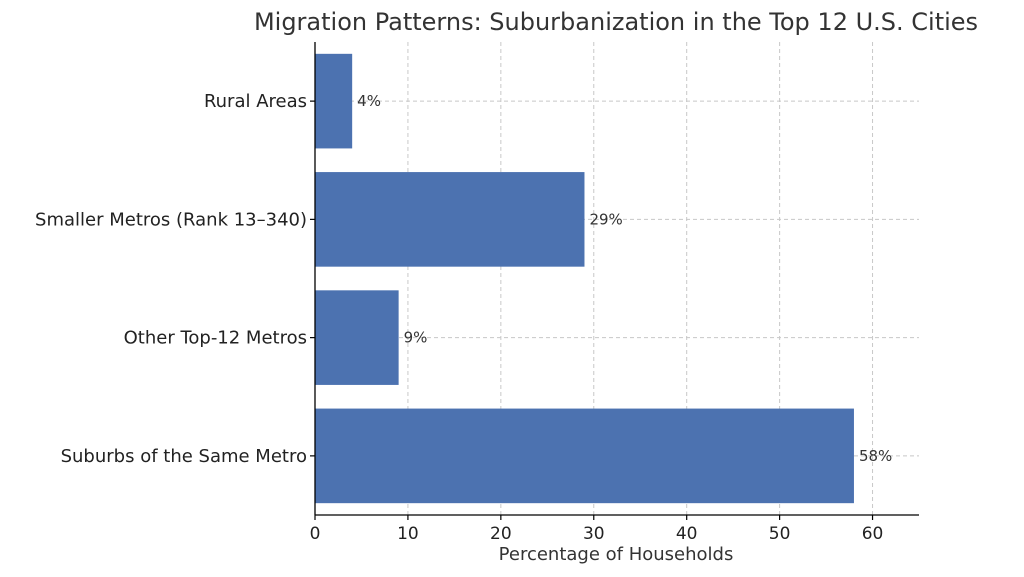 Image resolution: width=1024 pixels, height=577 pixels. I want to click on x-tick-label: 40, so click(687, 534).